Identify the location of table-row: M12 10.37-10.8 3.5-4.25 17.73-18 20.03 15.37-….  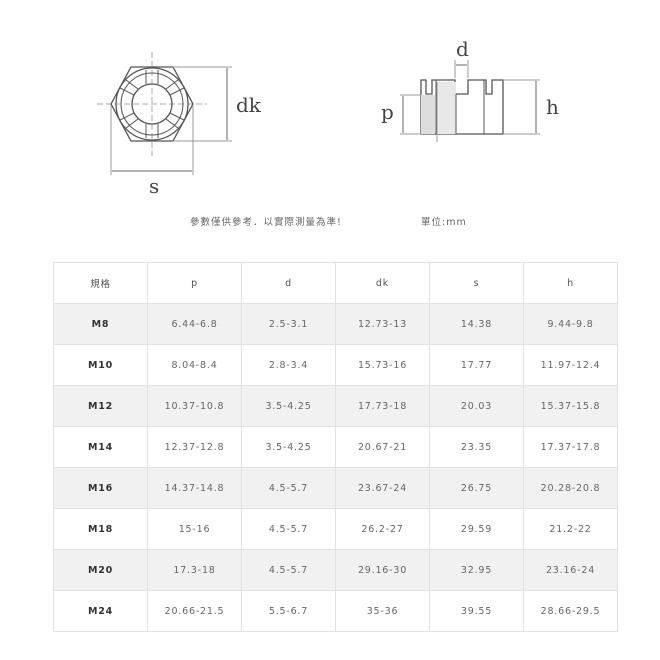
(335, 406).